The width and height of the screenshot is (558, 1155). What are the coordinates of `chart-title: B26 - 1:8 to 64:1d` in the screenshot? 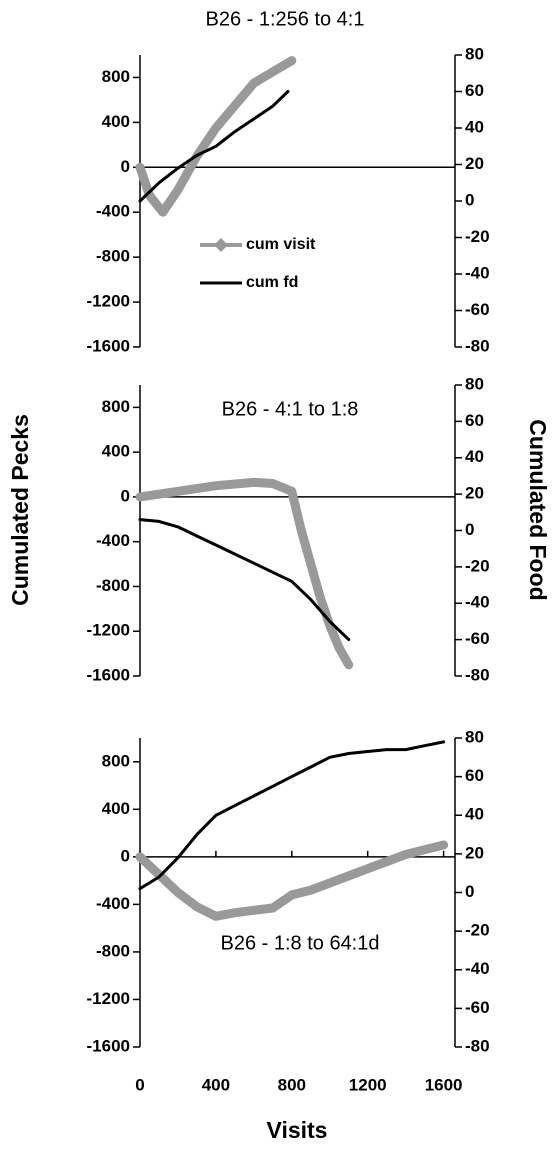 It's located at (299, 943).